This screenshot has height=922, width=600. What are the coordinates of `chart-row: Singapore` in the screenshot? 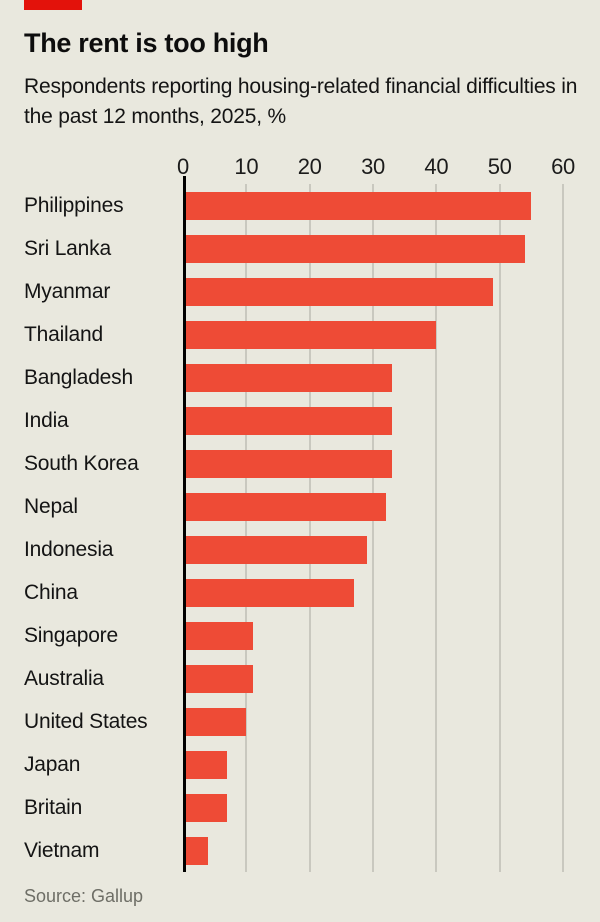 It's located at (312, 635).